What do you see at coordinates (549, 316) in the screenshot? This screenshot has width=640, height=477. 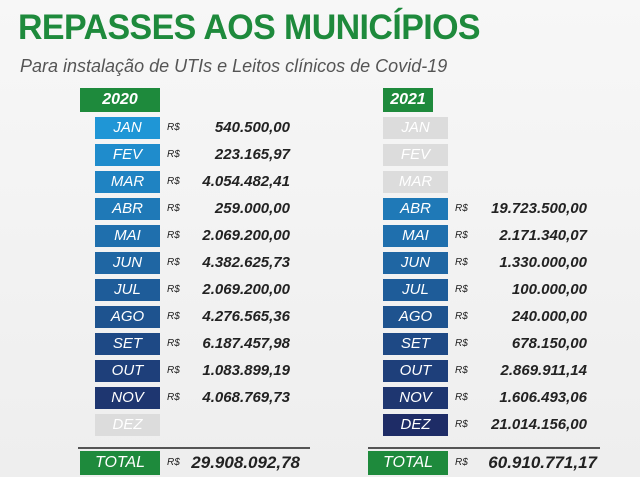 I see `amount: 240.000,00` at bounding box center [549, 316].